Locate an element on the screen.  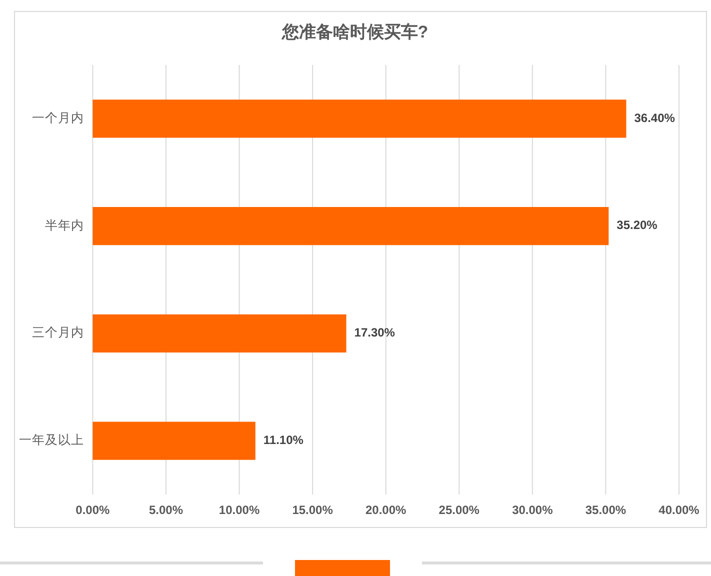
y-tick-label: 半年内 is located at coordinates (64, 225).